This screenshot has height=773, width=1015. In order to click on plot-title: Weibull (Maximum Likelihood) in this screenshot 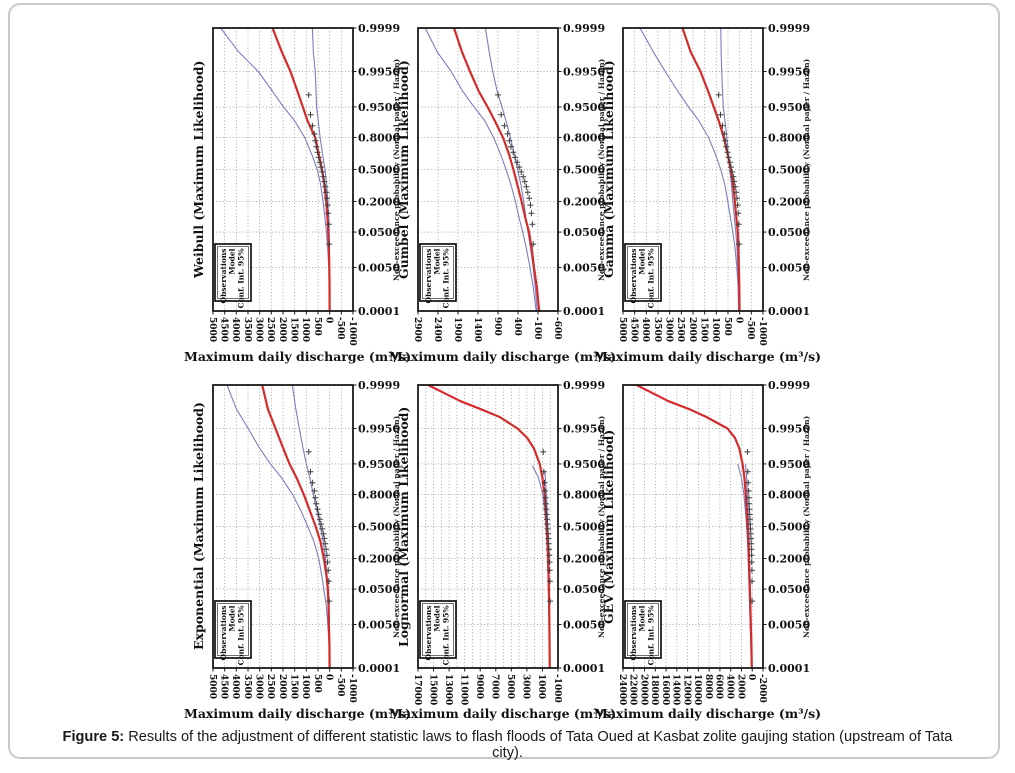, I will do `click(198, 169)`.